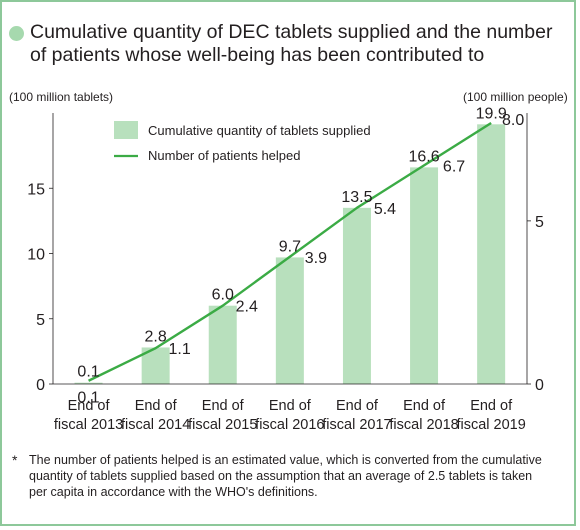 The image size is (580, 530). Describe the element at coordinates (290, 246) in the screenshot. I see `bar-value-label: 9.7` at that location.